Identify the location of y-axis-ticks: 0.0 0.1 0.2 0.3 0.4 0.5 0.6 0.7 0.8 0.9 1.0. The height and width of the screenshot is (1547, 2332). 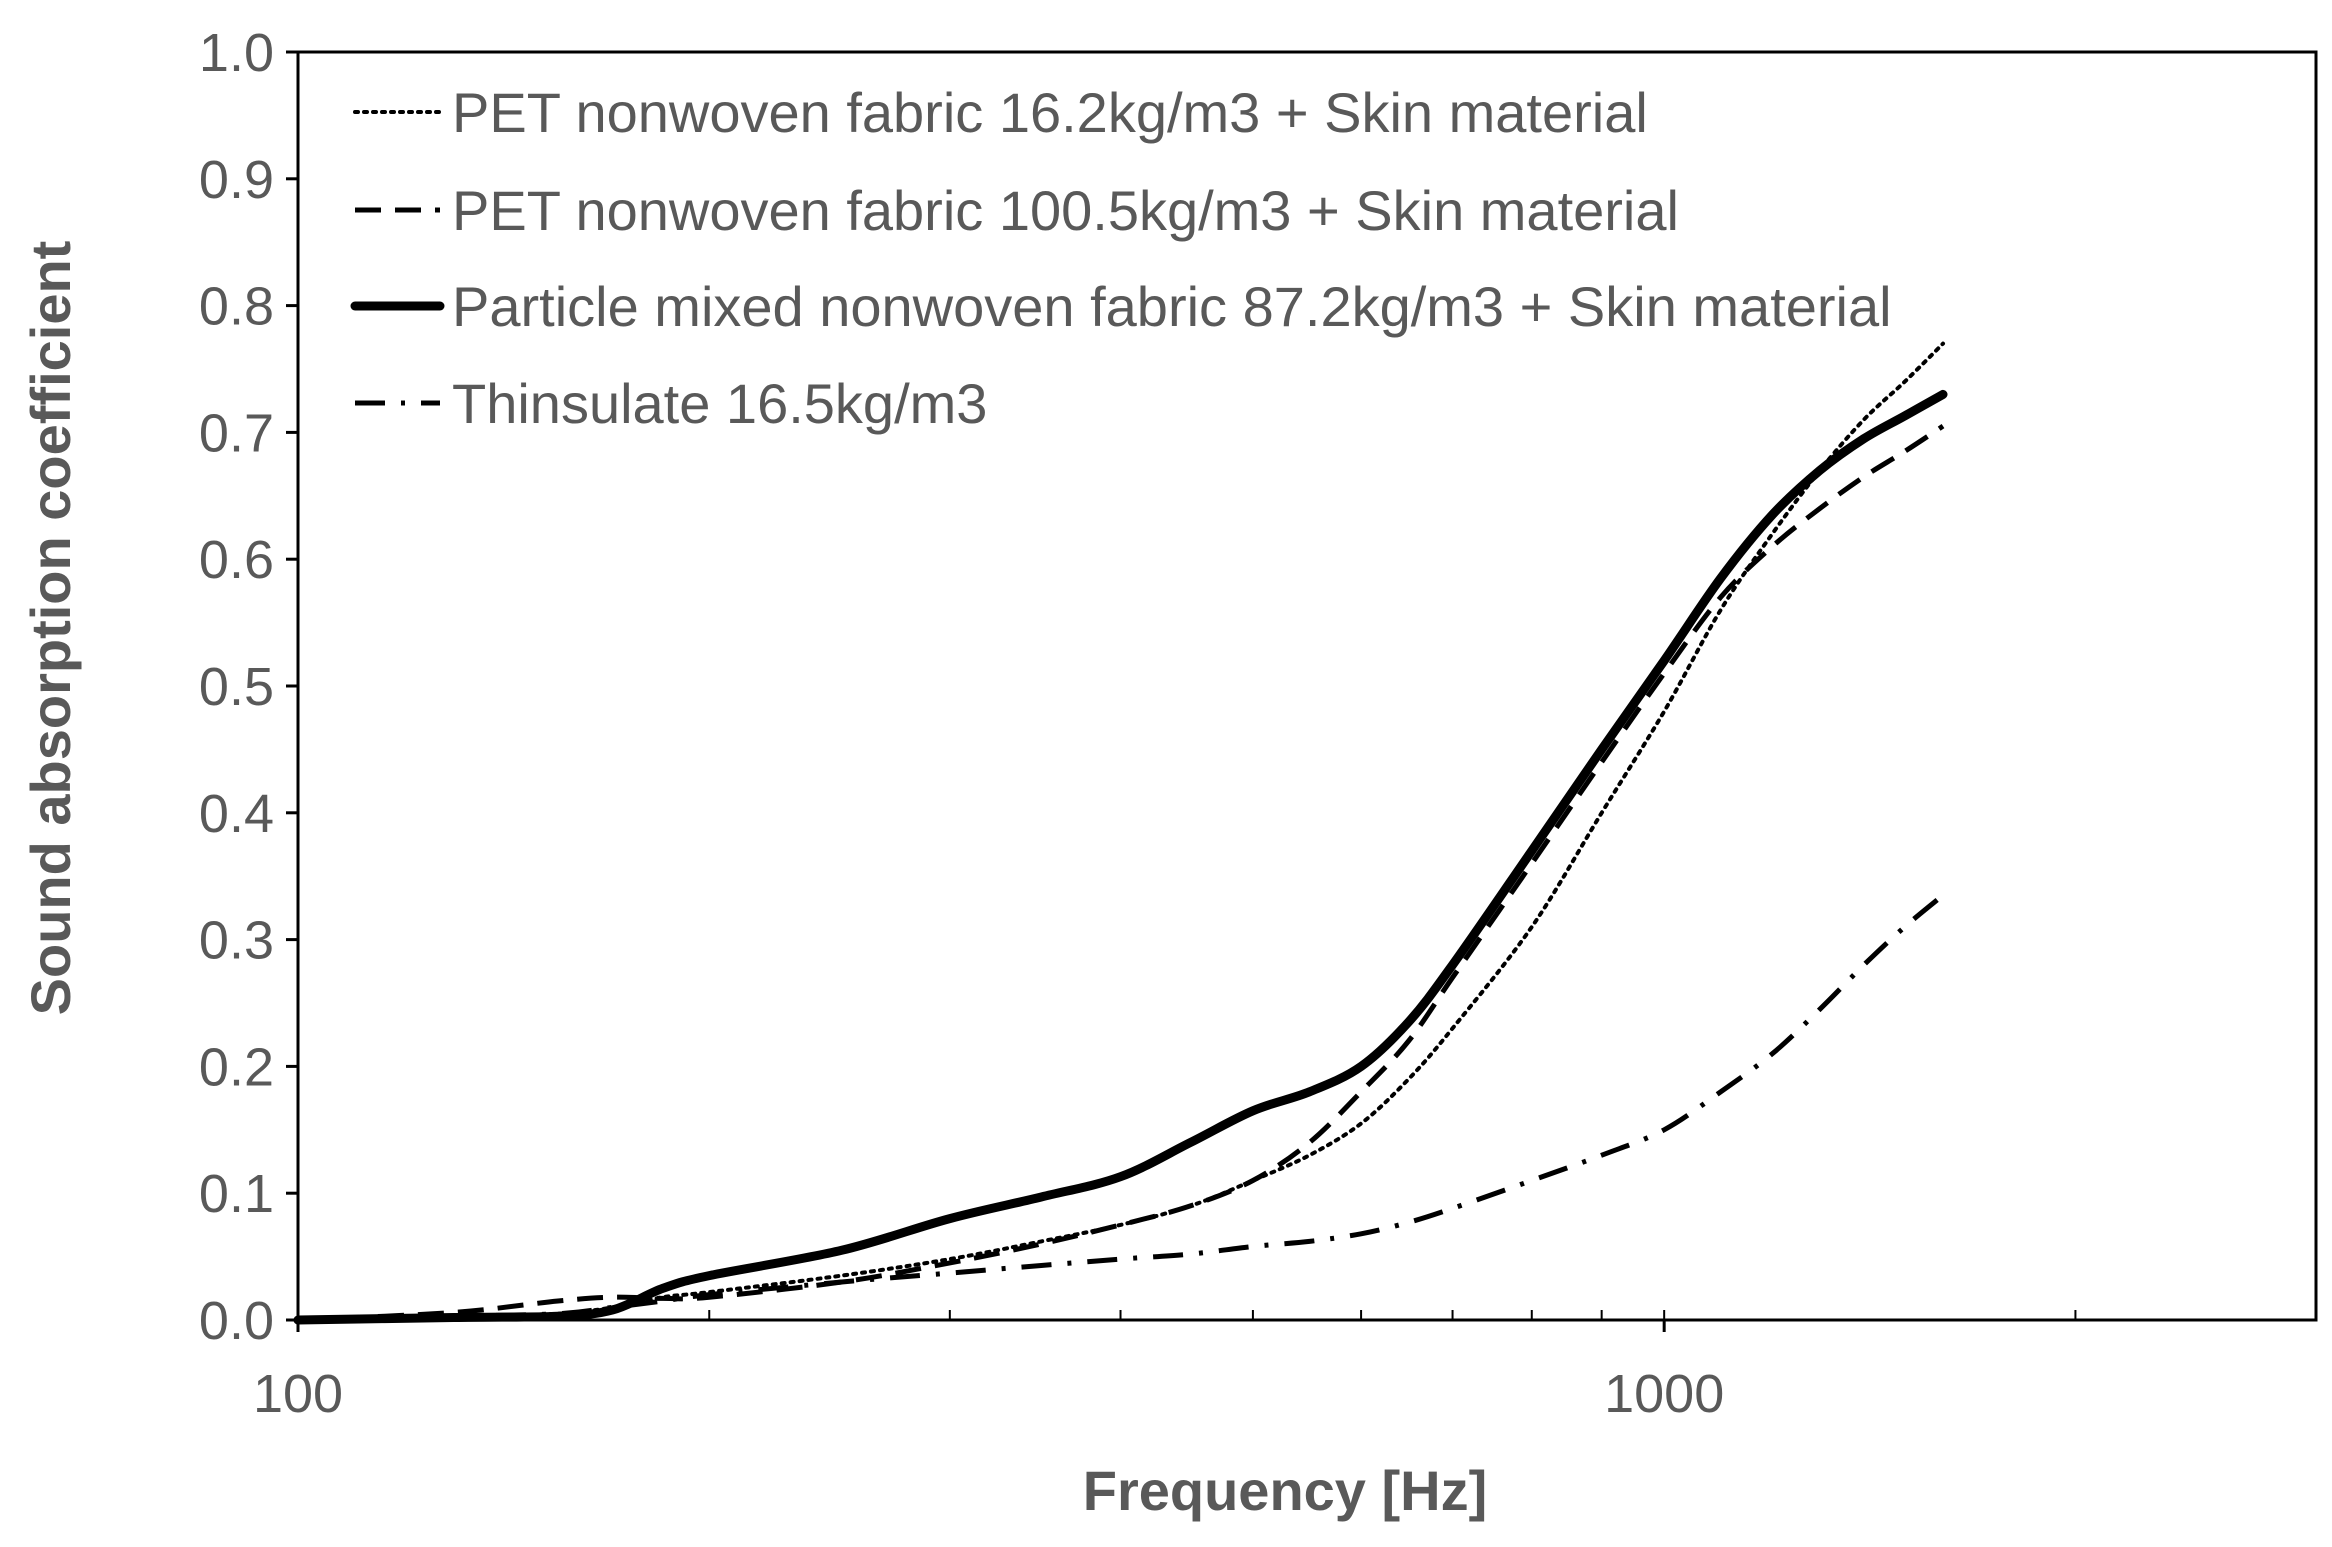
(248, 687).